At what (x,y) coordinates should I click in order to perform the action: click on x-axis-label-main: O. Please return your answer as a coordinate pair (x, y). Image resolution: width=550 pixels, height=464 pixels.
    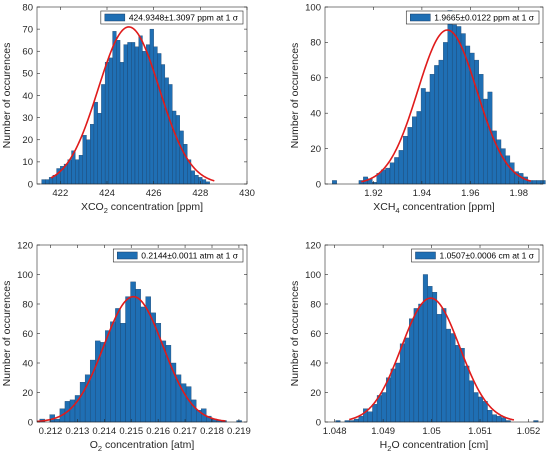
    Looking at the image, I should click on (94, 445).